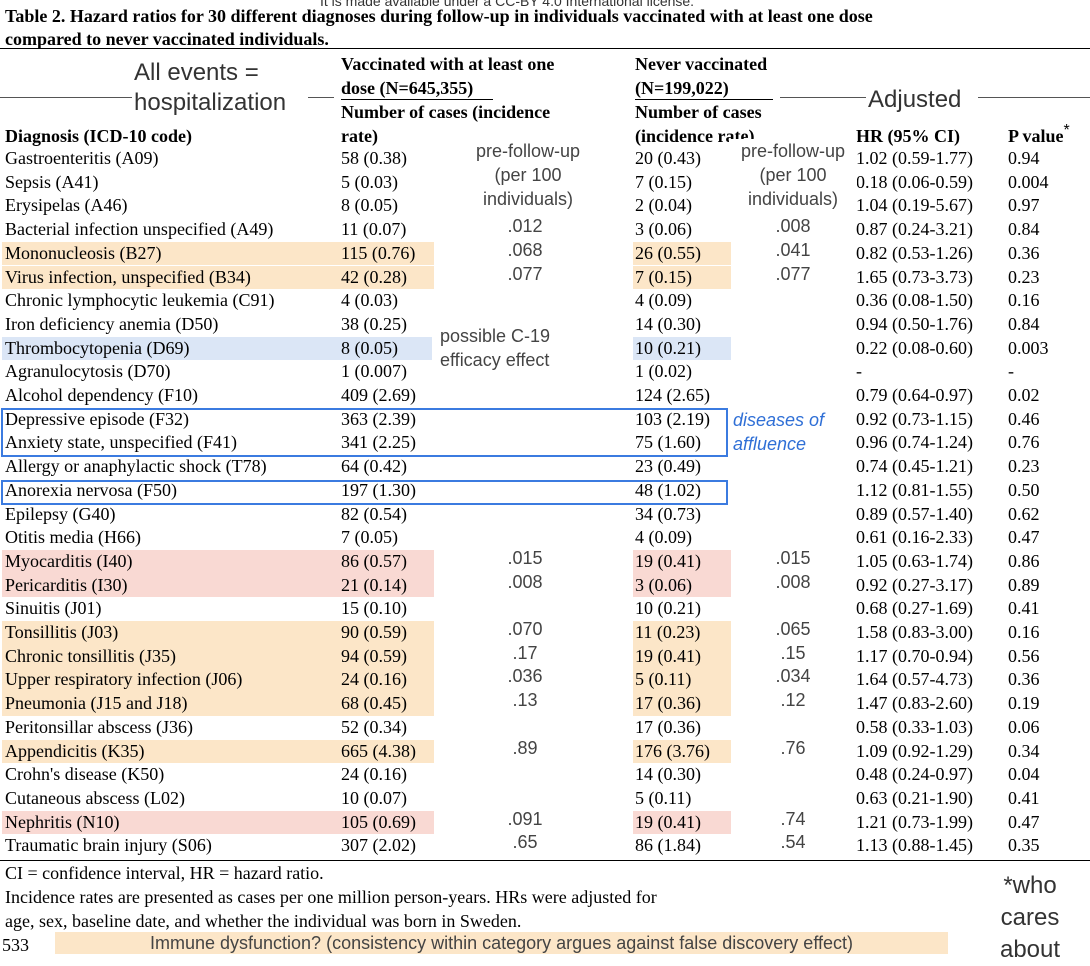 This screenshot has width=1090, height=966. Describe the element at coordinates (1028, 181) in the screenshot. I see `p-value-cell: 0.004` at that location.